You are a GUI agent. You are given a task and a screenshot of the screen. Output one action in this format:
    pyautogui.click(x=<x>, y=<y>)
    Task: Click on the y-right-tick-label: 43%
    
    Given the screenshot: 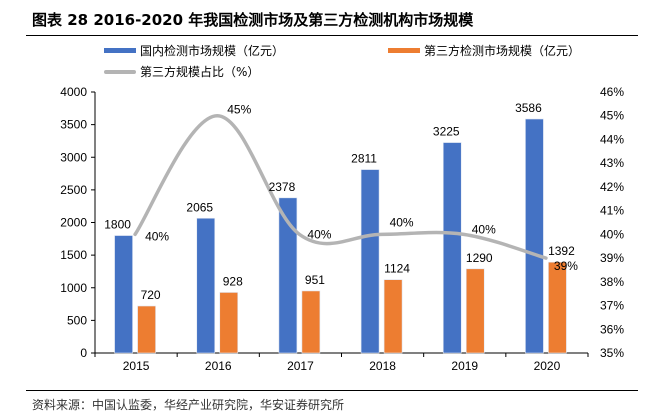 What is the action you would take?
    pyautogui.click(x=612, y=163)
    